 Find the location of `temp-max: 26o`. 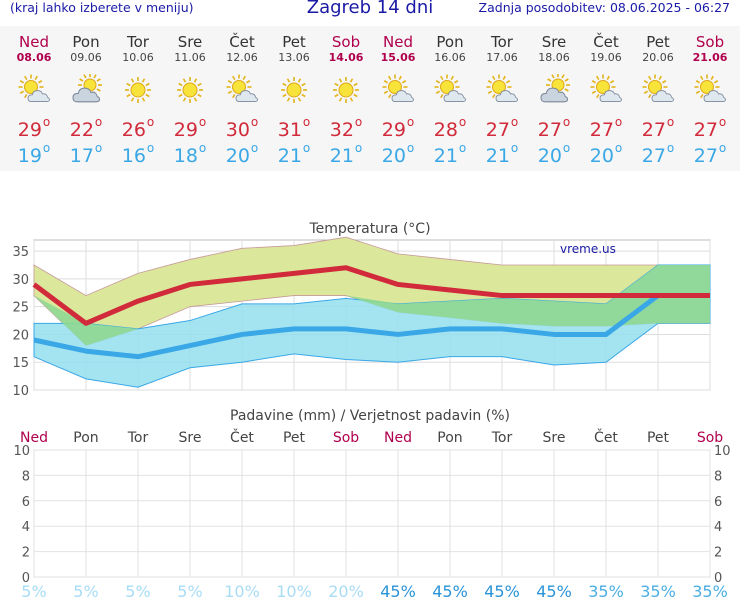

temp-max: 26o is located at coordinates (138, 125).